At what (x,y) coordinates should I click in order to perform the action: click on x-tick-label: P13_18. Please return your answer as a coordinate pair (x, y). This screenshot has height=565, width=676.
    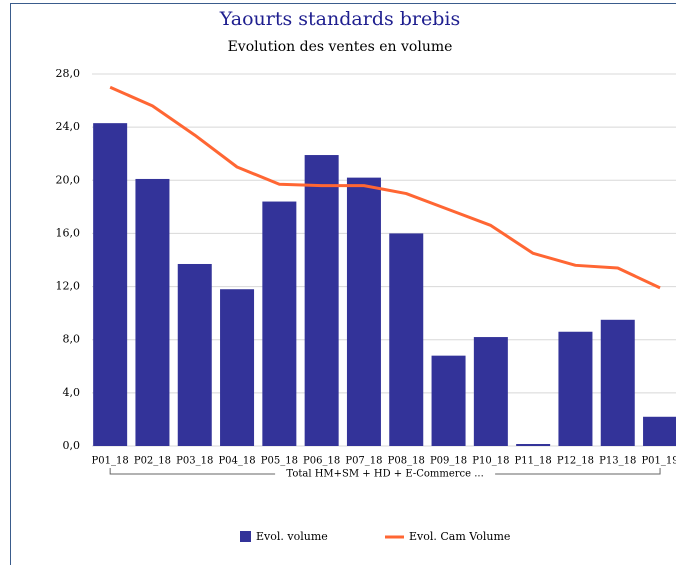
    Looking at the image, I should click on (617, 461).